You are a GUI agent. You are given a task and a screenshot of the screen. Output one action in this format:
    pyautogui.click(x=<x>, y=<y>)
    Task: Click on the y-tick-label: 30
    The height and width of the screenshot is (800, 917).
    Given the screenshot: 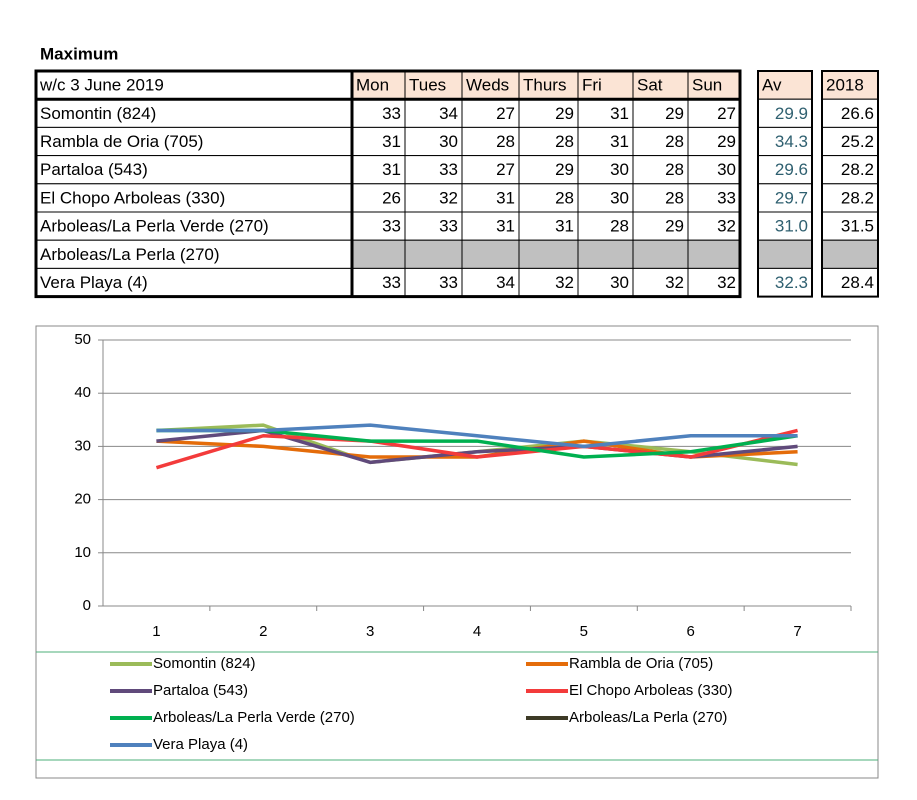 What is the action you would take?
    pyautogui.click(x=82, y=445)
    